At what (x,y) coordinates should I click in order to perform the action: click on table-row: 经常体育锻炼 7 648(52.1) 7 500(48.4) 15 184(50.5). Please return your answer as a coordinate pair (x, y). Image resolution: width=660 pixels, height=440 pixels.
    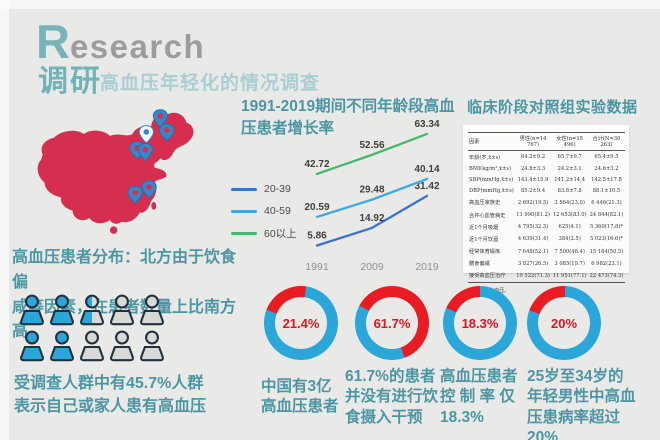
    Looking at the image, I should click on (546, 252).